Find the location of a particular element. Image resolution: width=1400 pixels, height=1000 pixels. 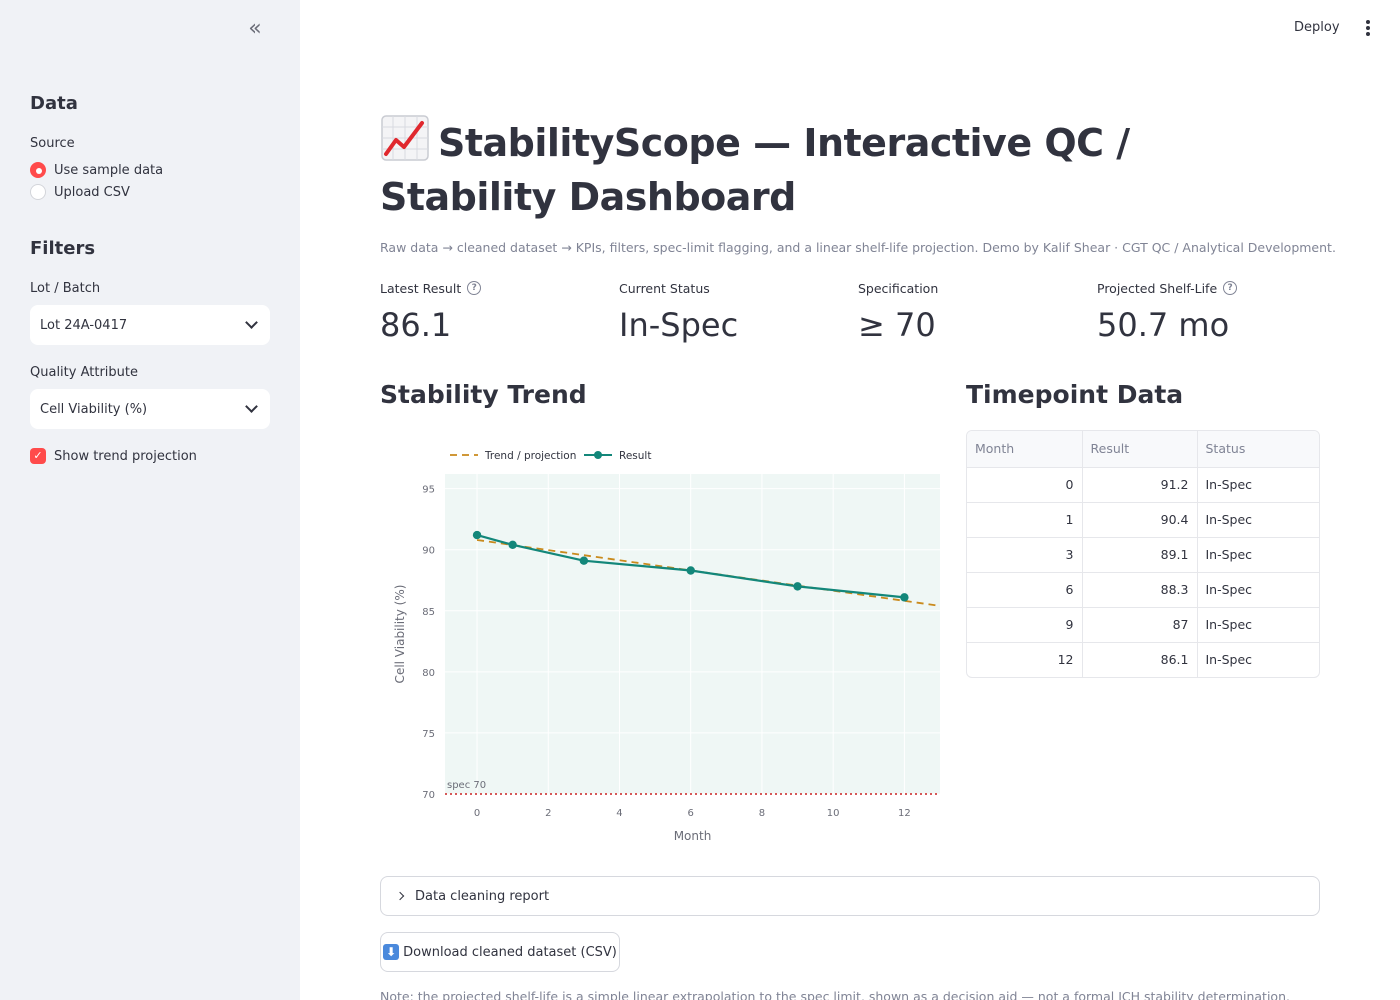

radio-upload-csv: Upload CSV is located at coordinates (80, 192).